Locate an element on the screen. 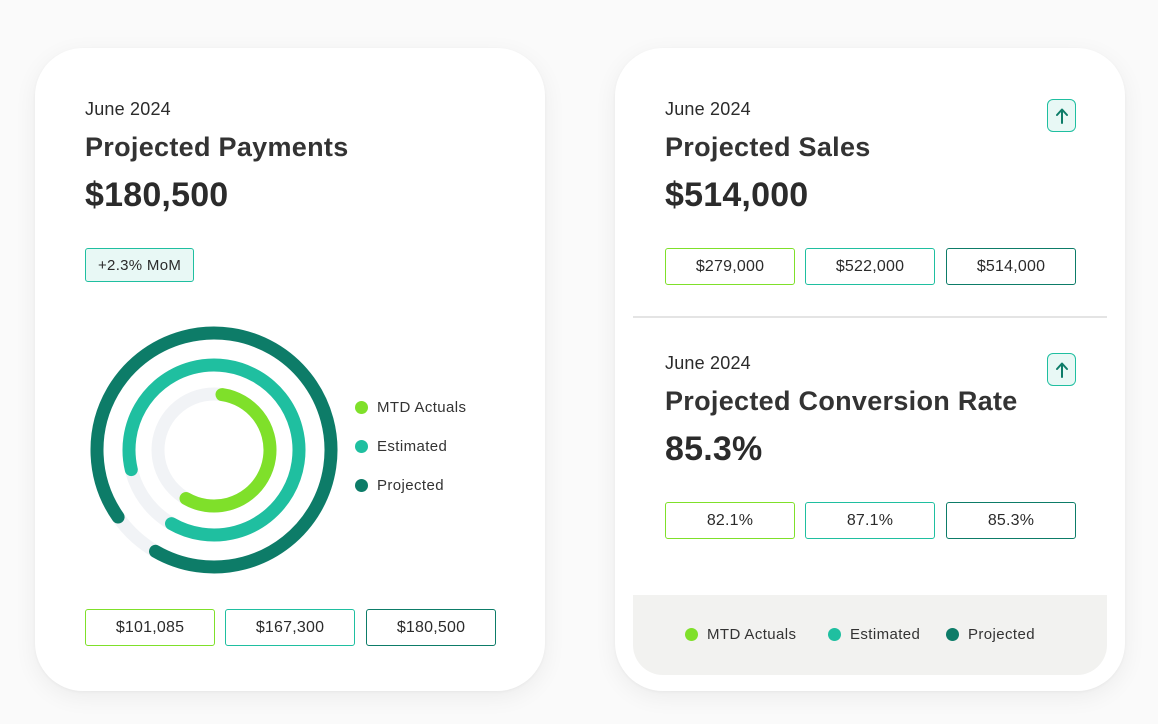  legend-mtd-actuals: MTD Actuals is located at coordinates (410, 407).